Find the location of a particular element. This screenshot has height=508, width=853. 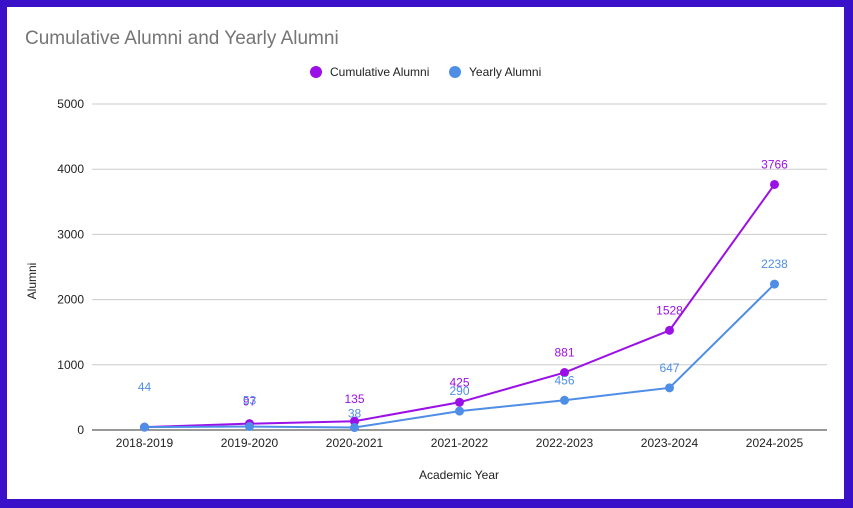

data-label: 135 is located at coordinates (354, 399).